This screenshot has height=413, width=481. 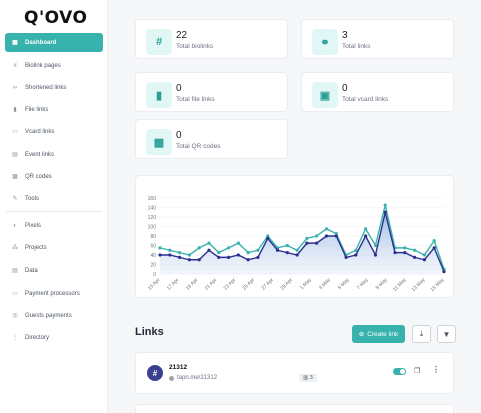 What do you see at coordinates (41, 42) in the screenshot?
I see `sidebar-item-label: Dashboard` at bounding box center [41, 42].